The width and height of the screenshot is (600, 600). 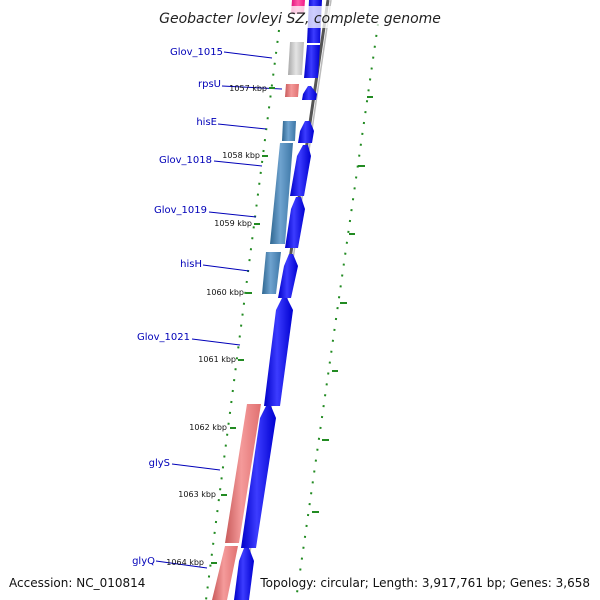 What do you see at coordinates (258, 477) in the screenshot?
I see `gene-glyS-fwd` at bounding box center [258, 477].